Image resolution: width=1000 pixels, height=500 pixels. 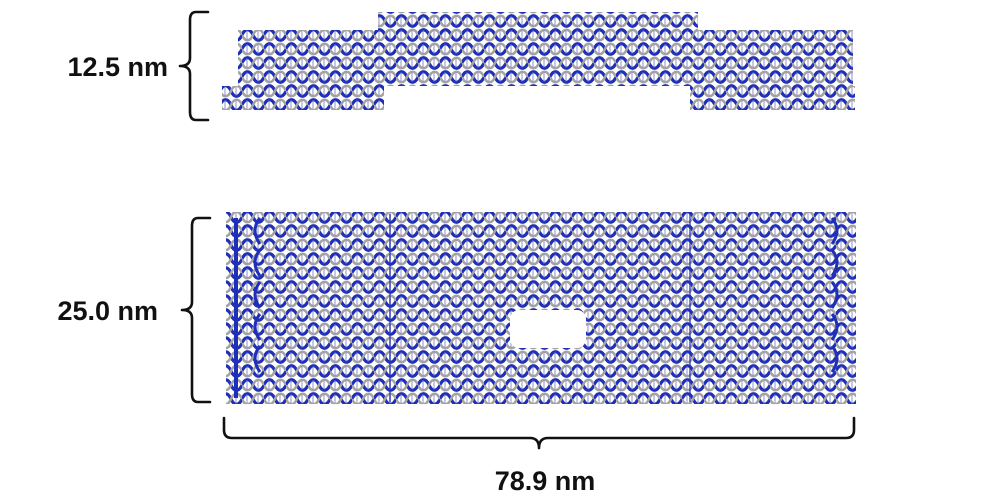 I want to click on top-view-height-bracket, so click(x=196, y=310).